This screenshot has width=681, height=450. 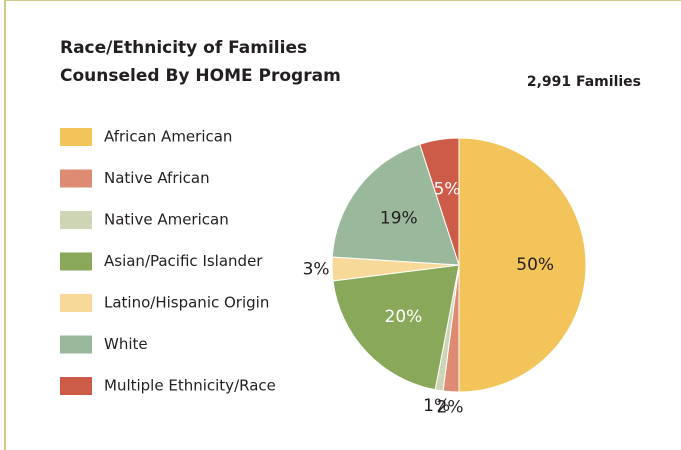 I want to click on legend-label: Native American, so click(x=166, y=220).